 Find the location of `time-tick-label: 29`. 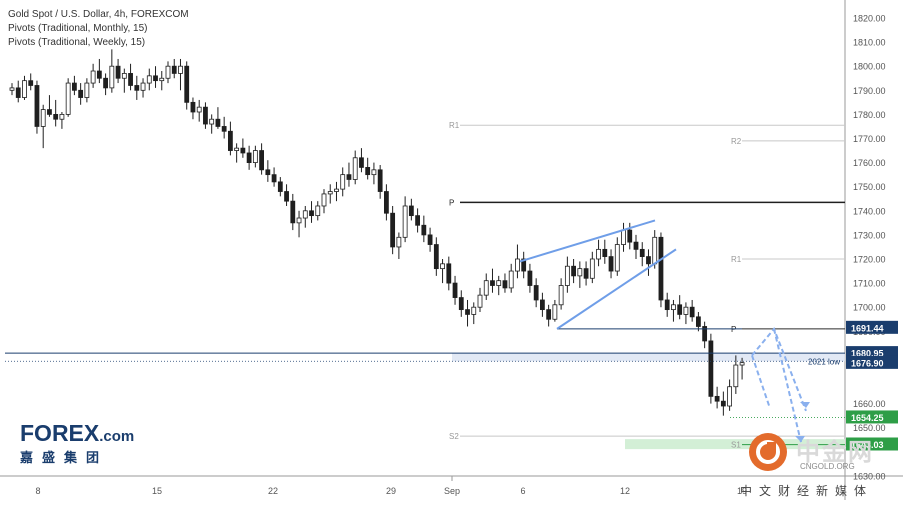

time-tick-label: 29 is located at coordinates (391, 491).